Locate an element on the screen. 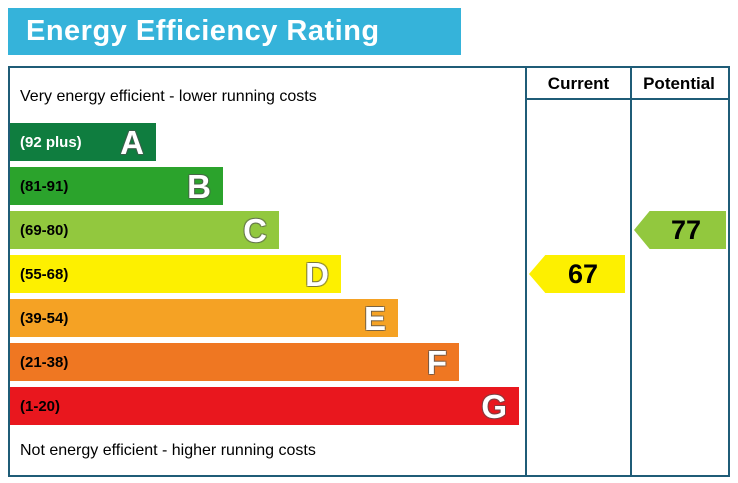 The width and height of the screenshot is (738, 483). chart-title-bar: Energy Efficiency Rating is located at coordinates (234, 31).